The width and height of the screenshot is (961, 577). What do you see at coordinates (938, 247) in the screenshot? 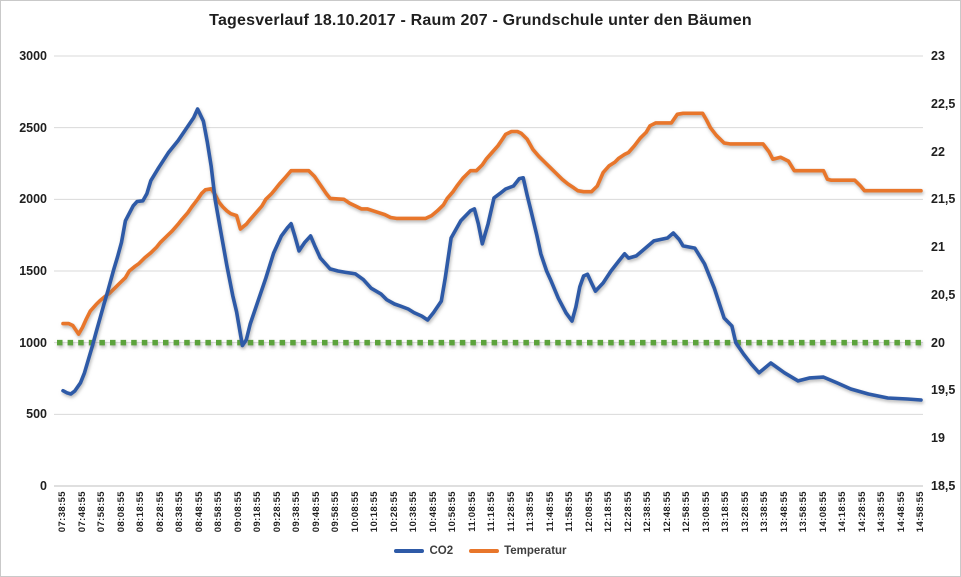
I see `y-axis-right-label: 21` at bounding box center [938, 247].